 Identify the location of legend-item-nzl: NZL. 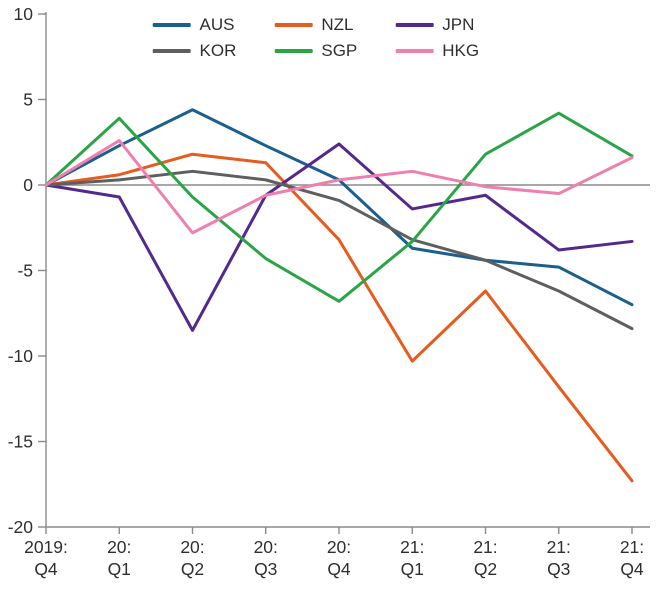
(315, 24).